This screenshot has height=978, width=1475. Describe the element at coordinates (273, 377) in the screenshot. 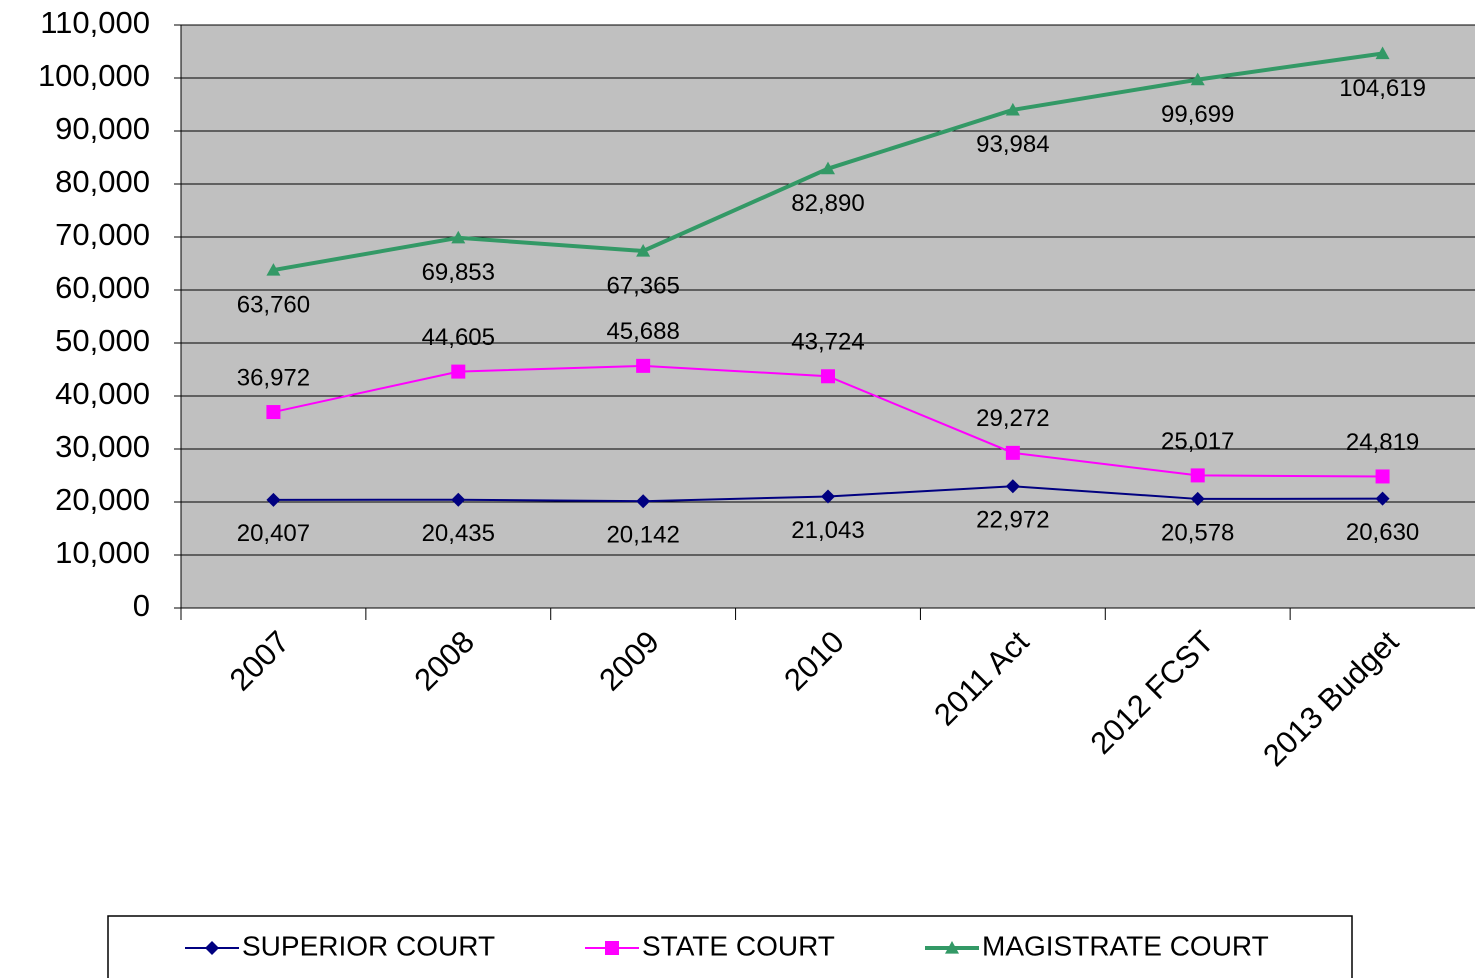

I see `data-label: 36,972` at that location.